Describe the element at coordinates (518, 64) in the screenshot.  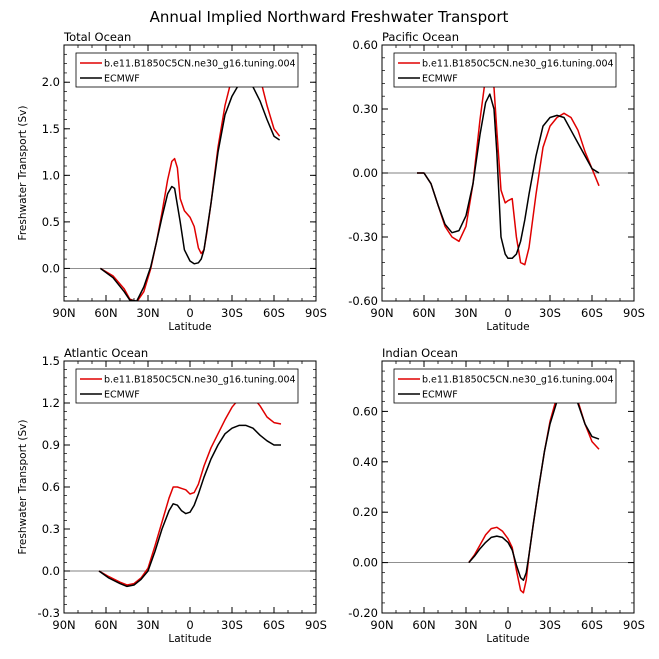
I see `pacific-ocean-legend-label-model: b.e11.B1850C5CN.ne30_g16.tuning.004` at that location.